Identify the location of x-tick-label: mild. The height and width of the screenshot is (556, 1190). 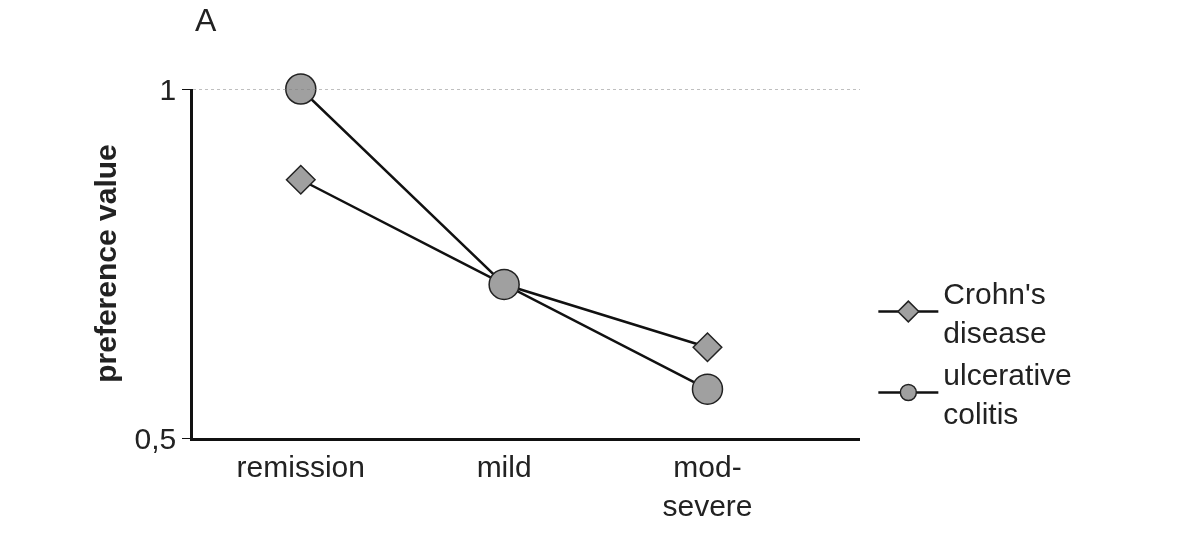
(504, 466).